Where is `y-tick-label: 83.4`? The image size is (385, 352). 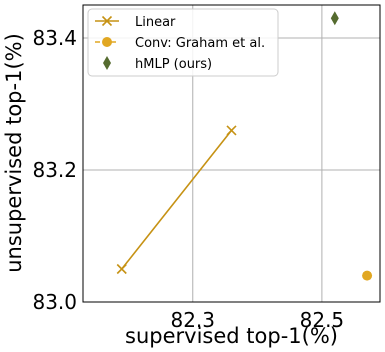 y-tick-label: 83.4 is located at coordinates (54, 38).